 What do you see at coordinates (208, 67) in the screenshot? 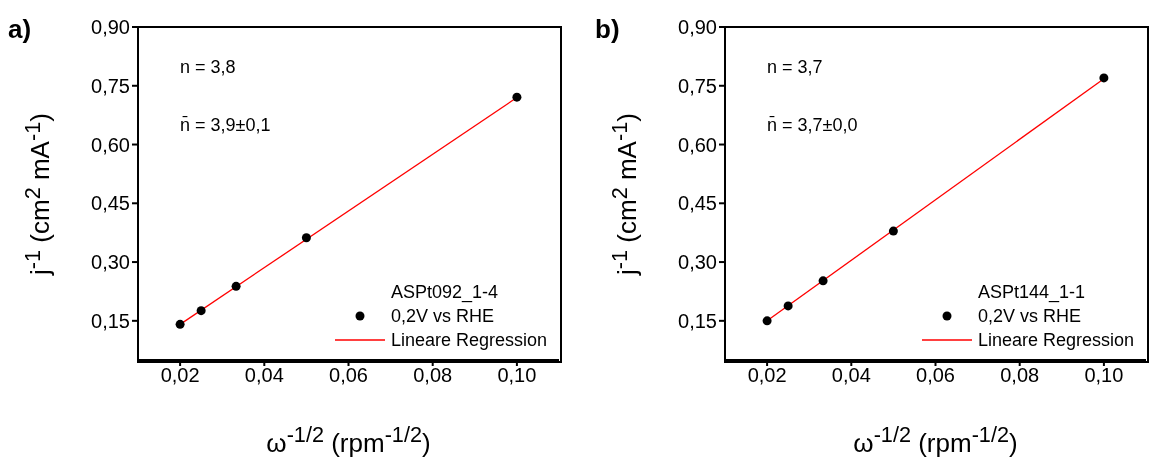
I see `annotation: n = 3,8` at bounding box center [208, 67].